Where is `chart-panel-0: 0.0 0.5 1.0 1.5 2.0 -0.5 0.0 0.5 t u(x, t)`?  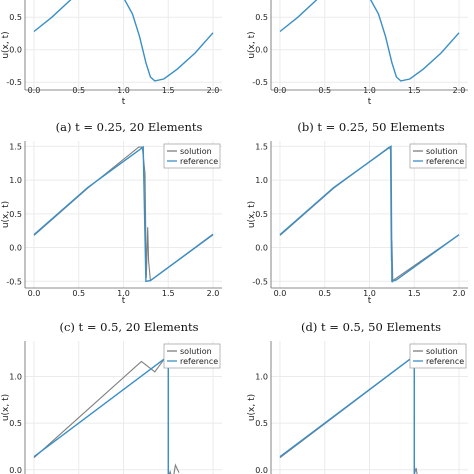 chart-panel-0: 0.0 0.5 1.0 1.5 2.0 -0.5 0.0 0.5 t u(x, t) is located at coordinates (111, 53).